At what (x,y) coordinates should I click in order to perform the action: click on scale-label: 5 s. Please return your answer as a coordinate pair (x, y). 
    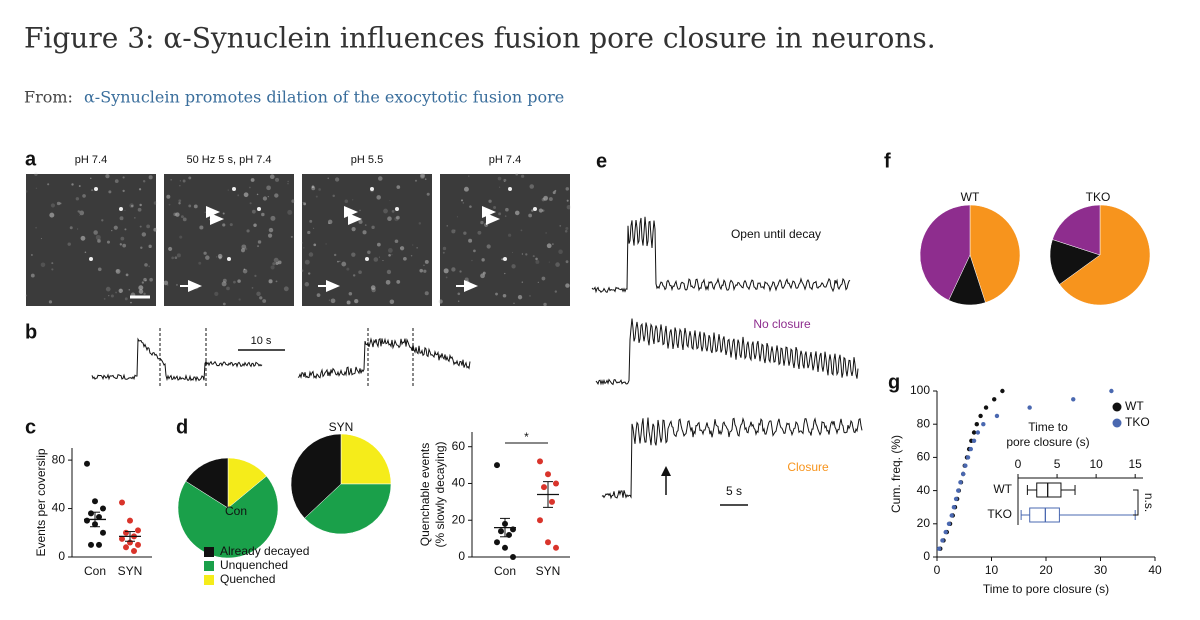
    Looking at the image, I should click on (734, 491).